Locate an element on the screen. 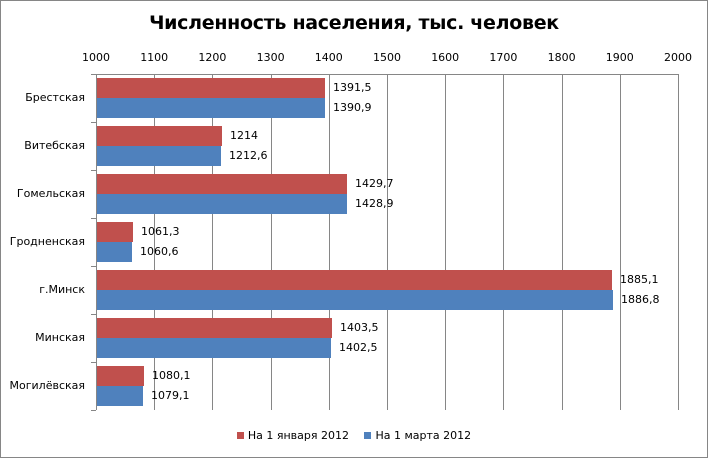 The height and width of the screenshot is (458, 708). category-label: Минская is located at coordinates (60, 337).